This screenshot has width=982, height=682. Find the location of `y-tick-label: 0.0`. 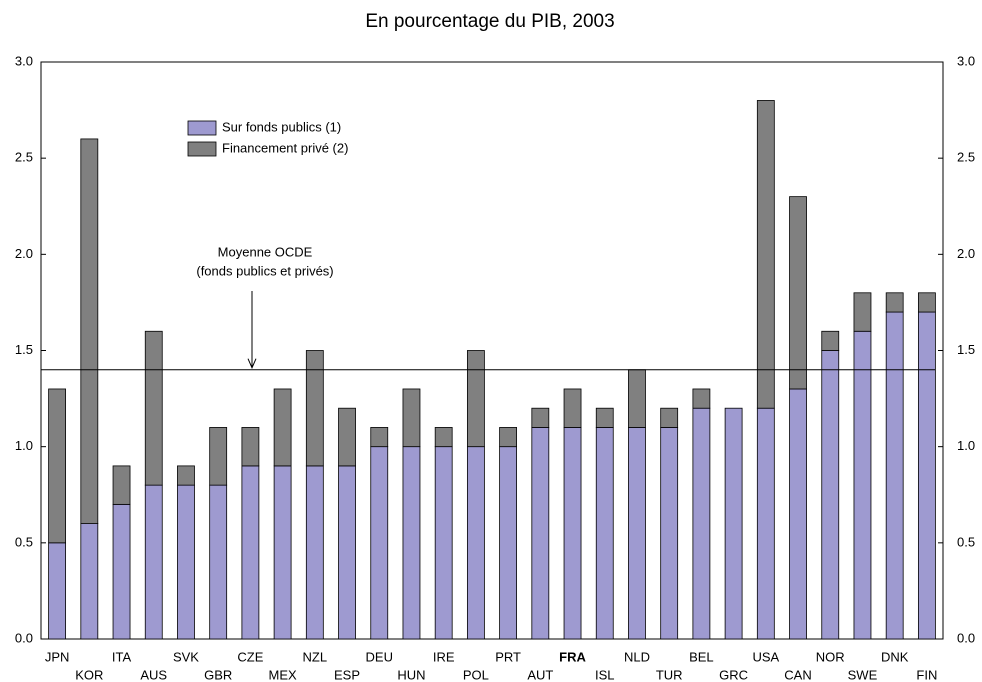

y-tick-label: 0.0 is located at coordinates (24, 637).